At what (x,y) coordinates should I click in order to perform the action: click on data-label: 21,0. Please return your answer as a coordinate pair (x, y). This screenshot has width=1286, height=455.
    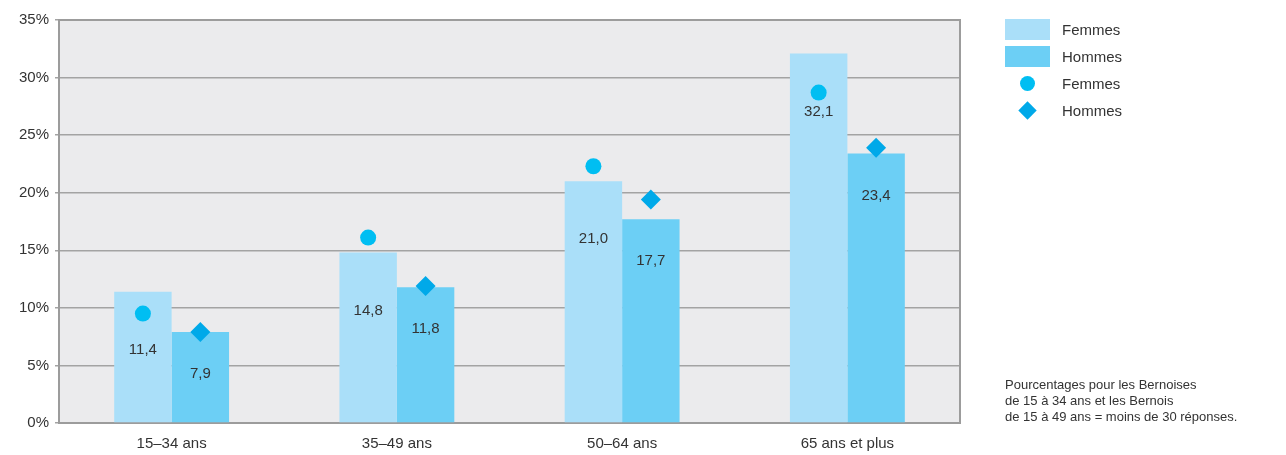
    Looking at the image, I should click on (593, 238).